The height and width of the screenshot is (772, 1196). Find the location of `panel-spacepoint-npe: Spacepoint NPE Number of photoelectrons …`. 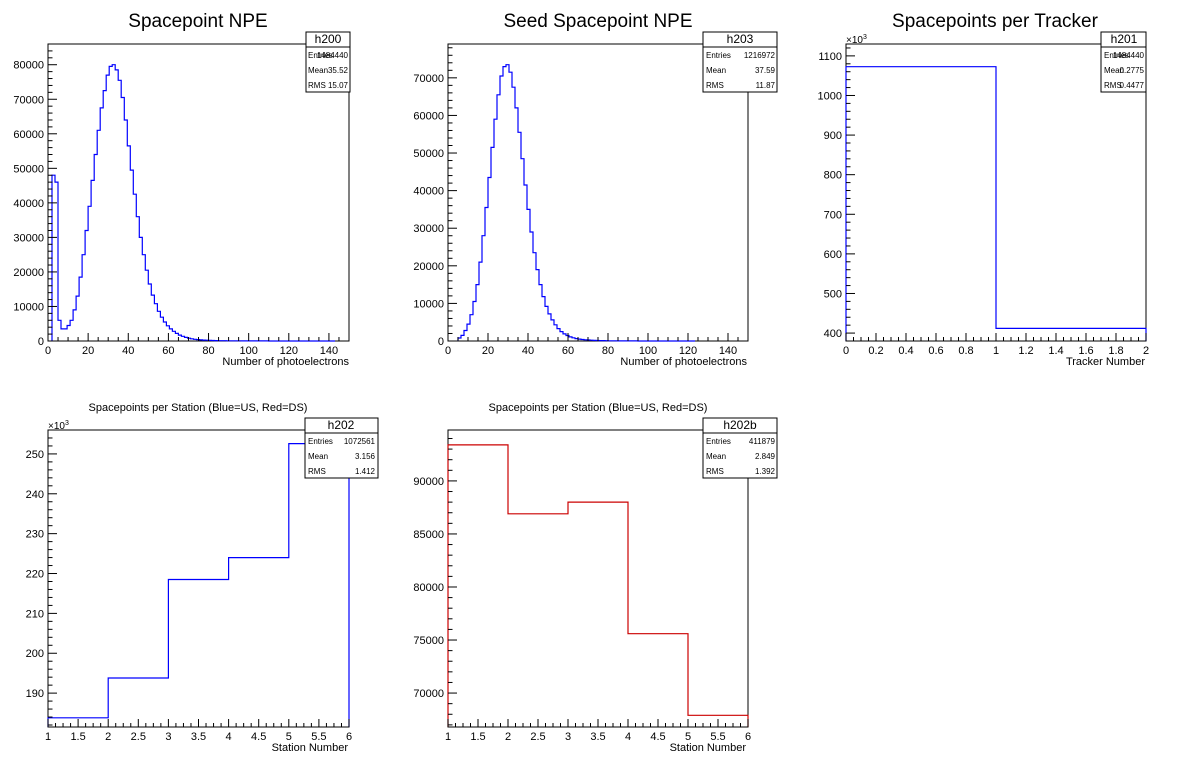

panel-spacepoint-npe: Spacepoint NPE Number of photoelectrons … is located at coordinates (182, 189).